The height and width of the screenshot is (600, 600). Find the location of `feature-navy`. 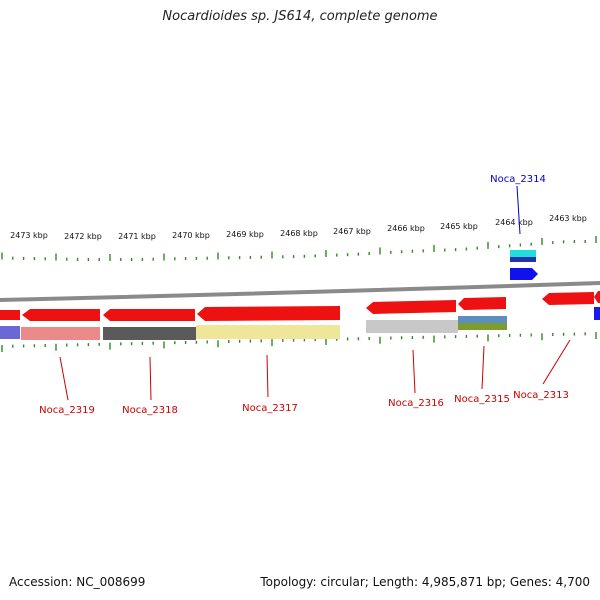

feature-navy is located at coordinates (523, 259).